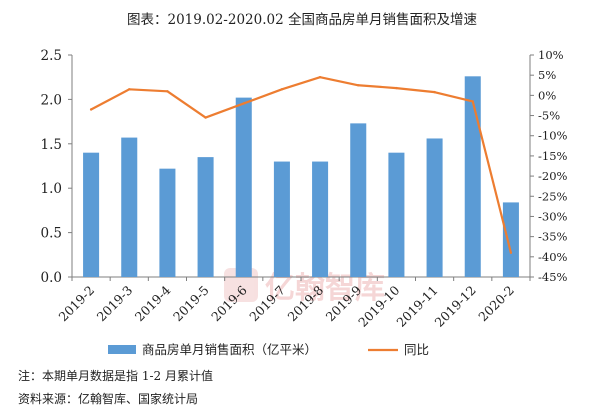 The height and width of the screenshot is (417, 600). What do you see at coordinates (553, 237) in the screenshot?
I see `right-tick-label: -35%` at bounding box center [553, 237].